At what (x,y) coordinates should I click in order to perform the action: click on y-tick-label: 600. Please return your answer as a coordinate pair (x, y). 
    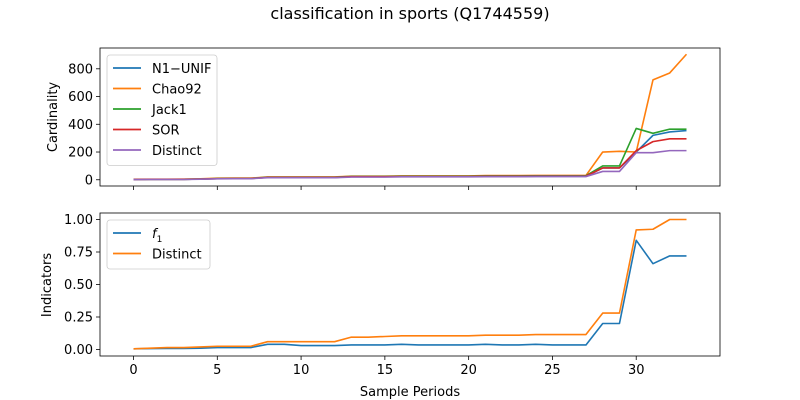
    Looking at the image, I should click on (80, 97).